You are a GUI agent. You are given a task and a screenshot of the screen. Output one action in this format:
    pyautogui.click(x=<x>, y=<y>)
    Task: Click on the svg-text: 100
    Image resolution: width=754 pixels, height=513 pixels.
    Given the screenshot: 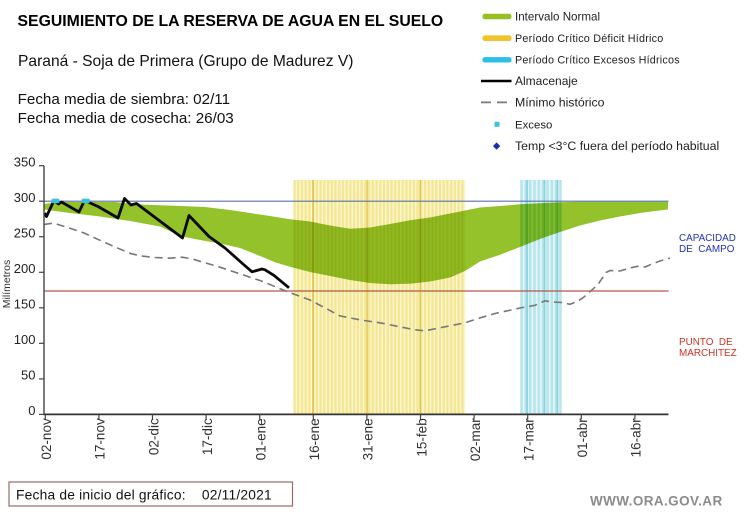 What is the action you would take?
    pyautogui.click(x=25, y=339)
    